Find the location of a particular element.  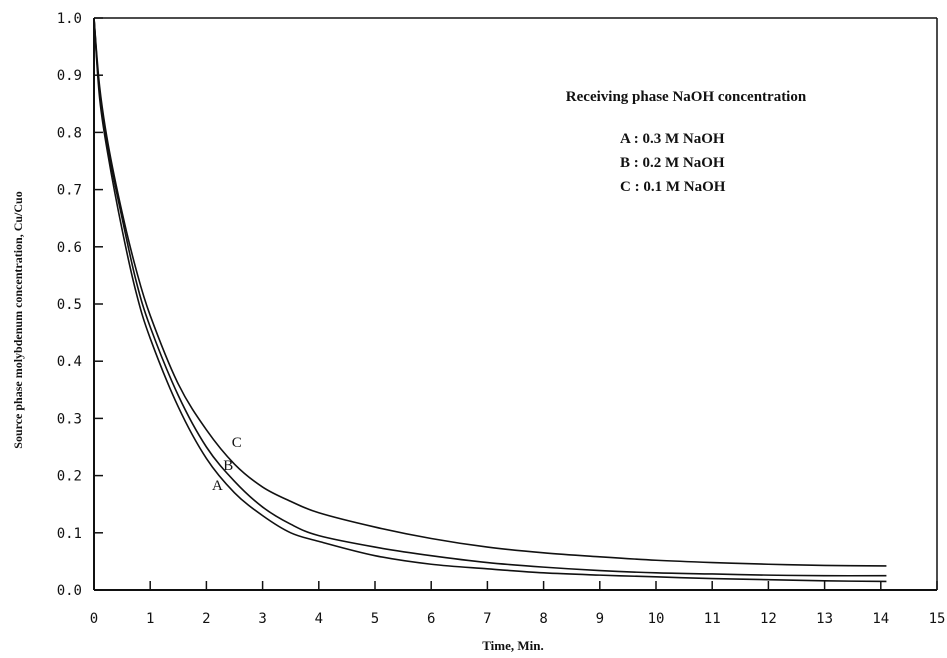

y-tick-label: 0.3 is located at coordinates (69, 419).